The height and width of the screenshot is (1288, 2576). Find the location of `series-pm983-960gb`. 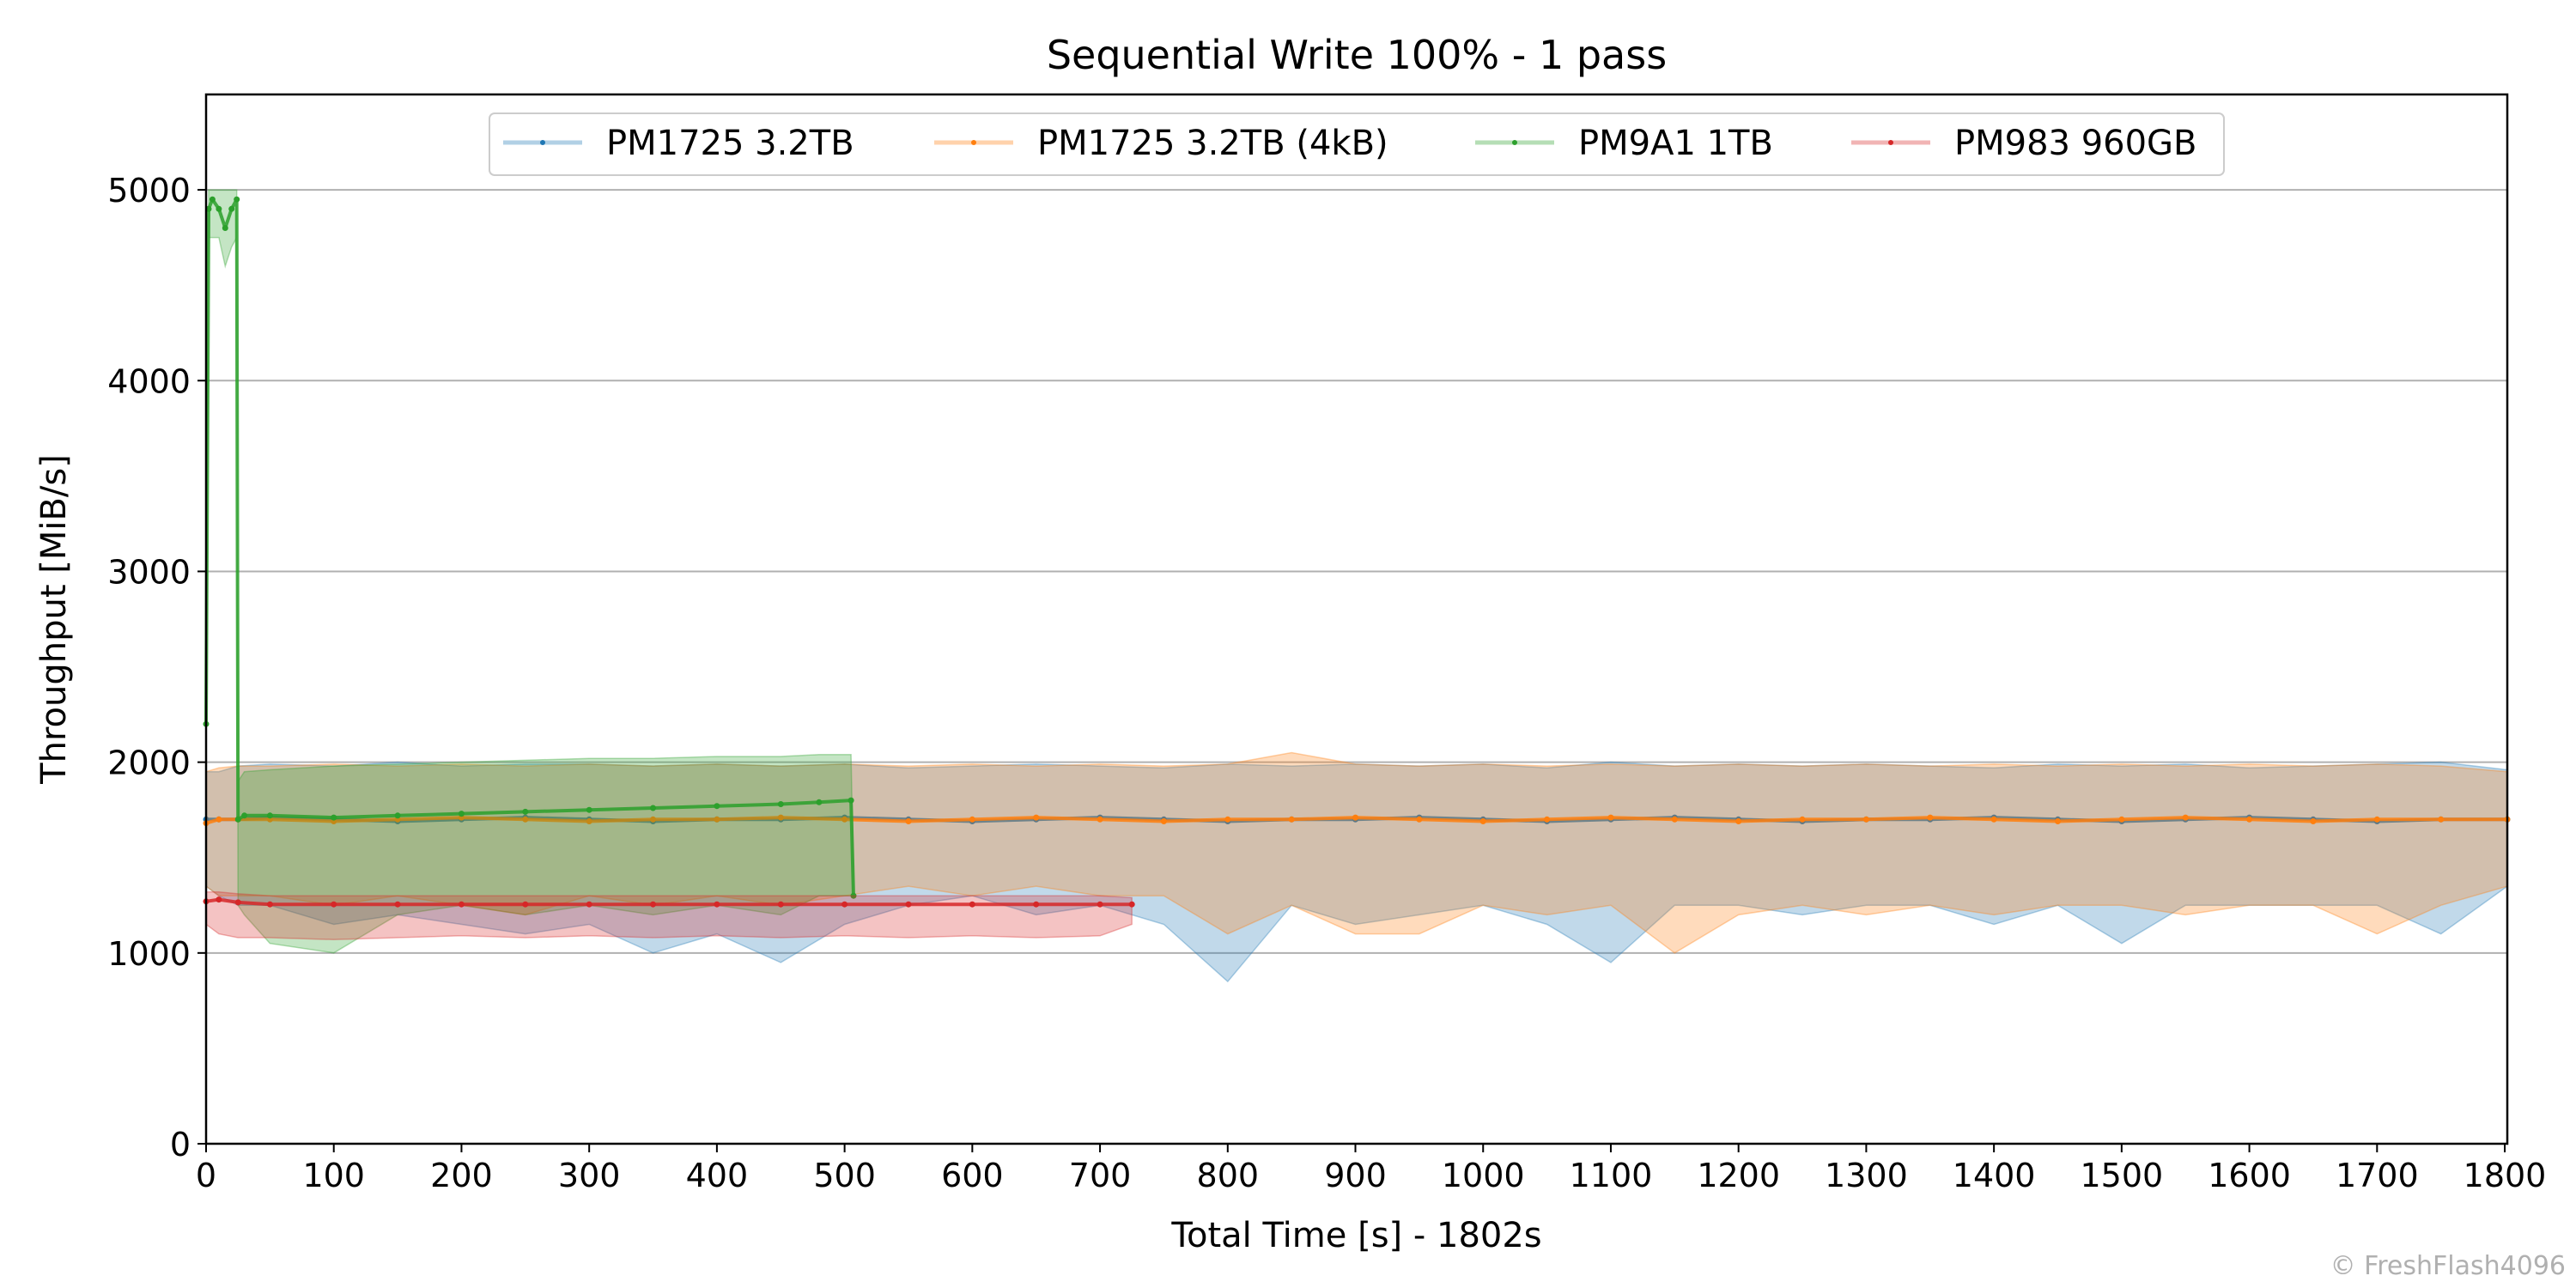

series-pm983-960gb is located at coordinates (669, 915).